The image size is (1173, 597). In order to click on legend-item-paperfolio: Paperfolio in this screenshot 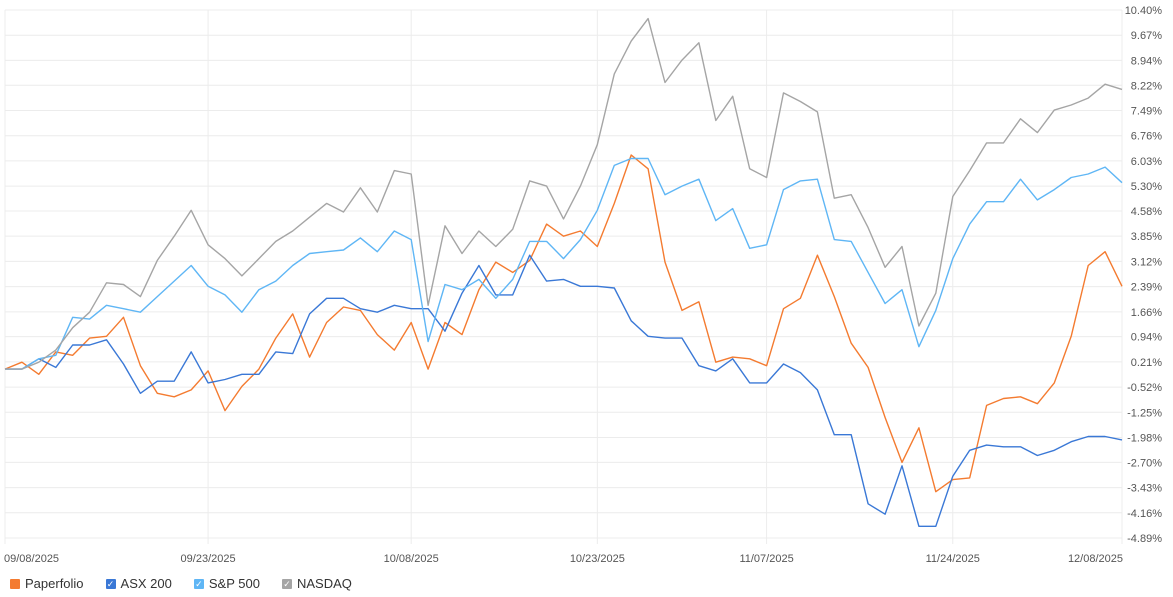, I will do `click(47, 583)`.